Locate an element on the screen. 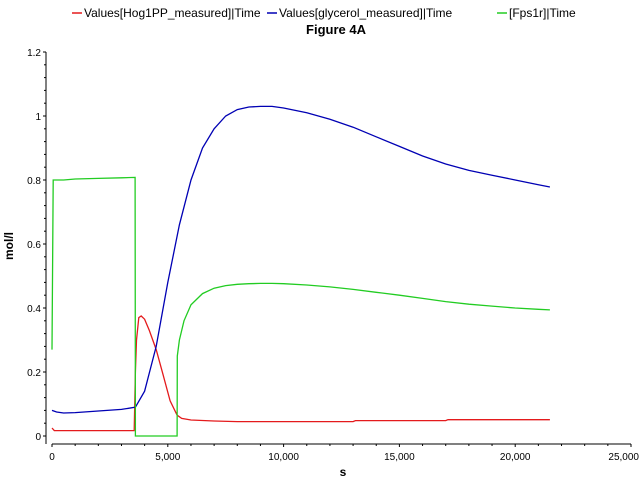 This screenshot has width=640, height=480. legend-entry: Values[Hog1PP_measured]|Time is located at coordinates (172, 13).